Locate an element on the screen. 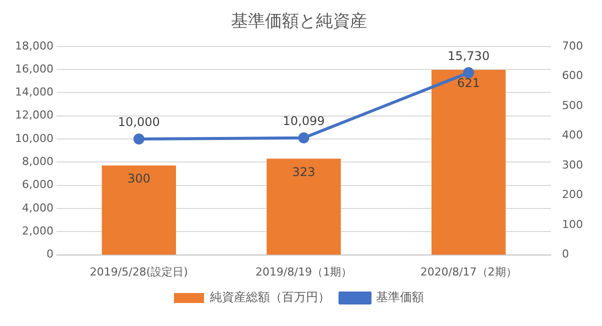  x-tick-label: 2020/8/17（2期） is located at coordinates (468, 271).